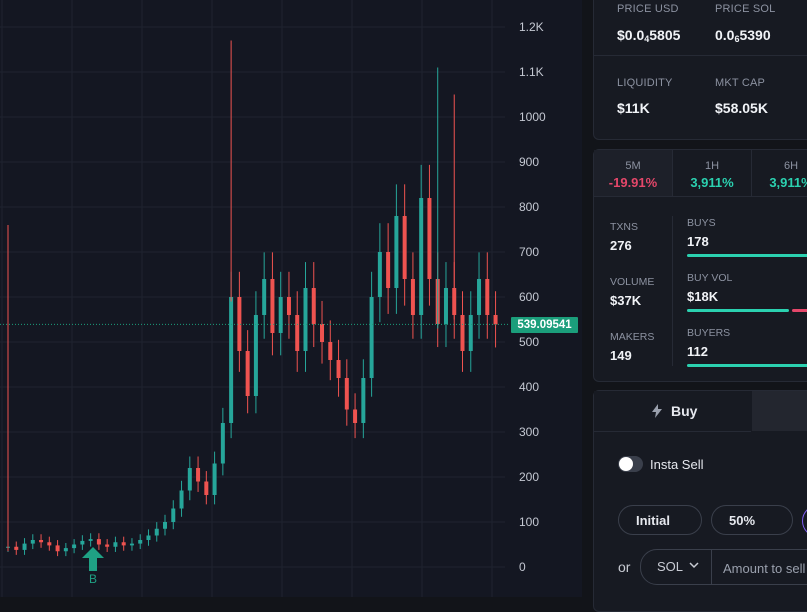 The image size is (807, 612). I want to click on y-tick-label: 800, so click(529, 207).